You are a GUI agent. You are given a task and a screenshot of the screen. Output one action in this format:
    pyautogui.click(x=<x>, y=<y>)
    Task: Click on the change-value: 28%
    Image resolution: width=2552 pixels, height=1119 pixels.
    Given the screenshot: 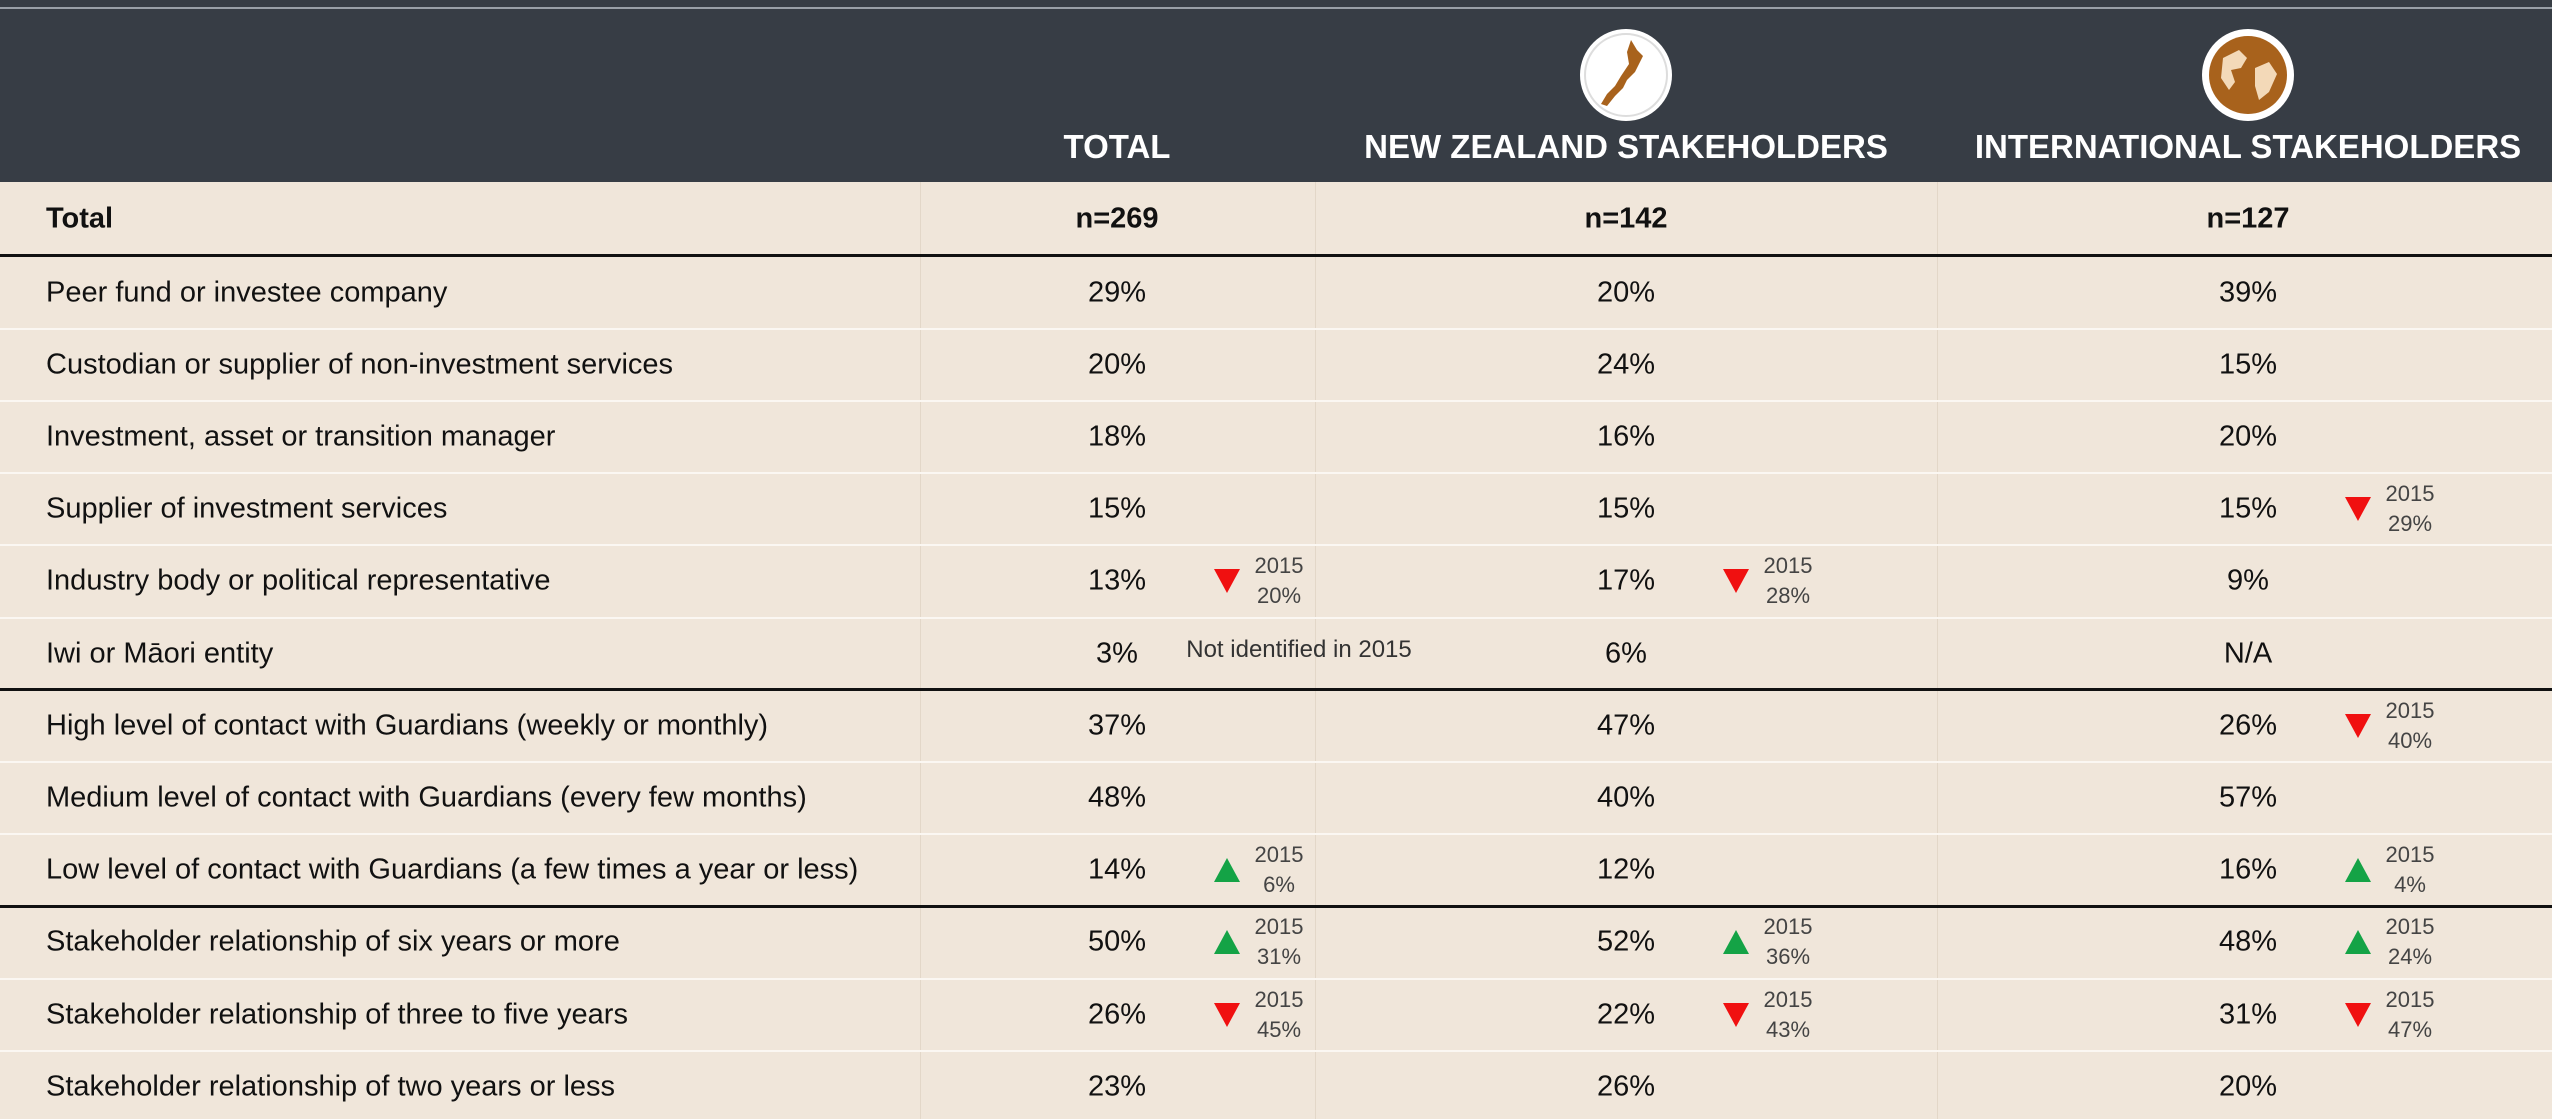 What is the action you would take?
    pyautogui.click(x=1788, y=596)
    